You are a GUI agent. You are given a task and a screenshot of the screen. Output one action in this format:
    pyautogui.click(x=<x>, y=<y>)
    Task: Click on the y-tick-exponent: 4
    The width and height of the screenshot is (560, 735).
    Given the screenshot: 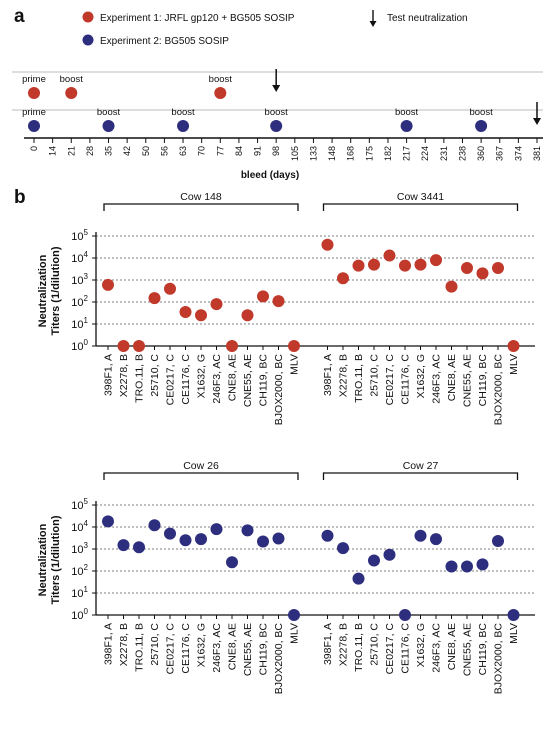 What is the action you would take?
    pyautogui.click(x=86, y=254)
    